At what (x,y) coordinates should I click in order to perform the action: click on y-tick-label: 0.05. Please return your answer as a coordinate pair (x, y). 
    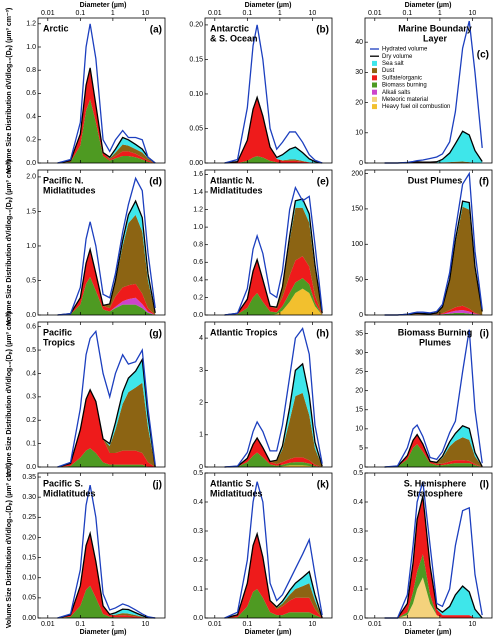
    Looking at the image, I should click on (196, 128).